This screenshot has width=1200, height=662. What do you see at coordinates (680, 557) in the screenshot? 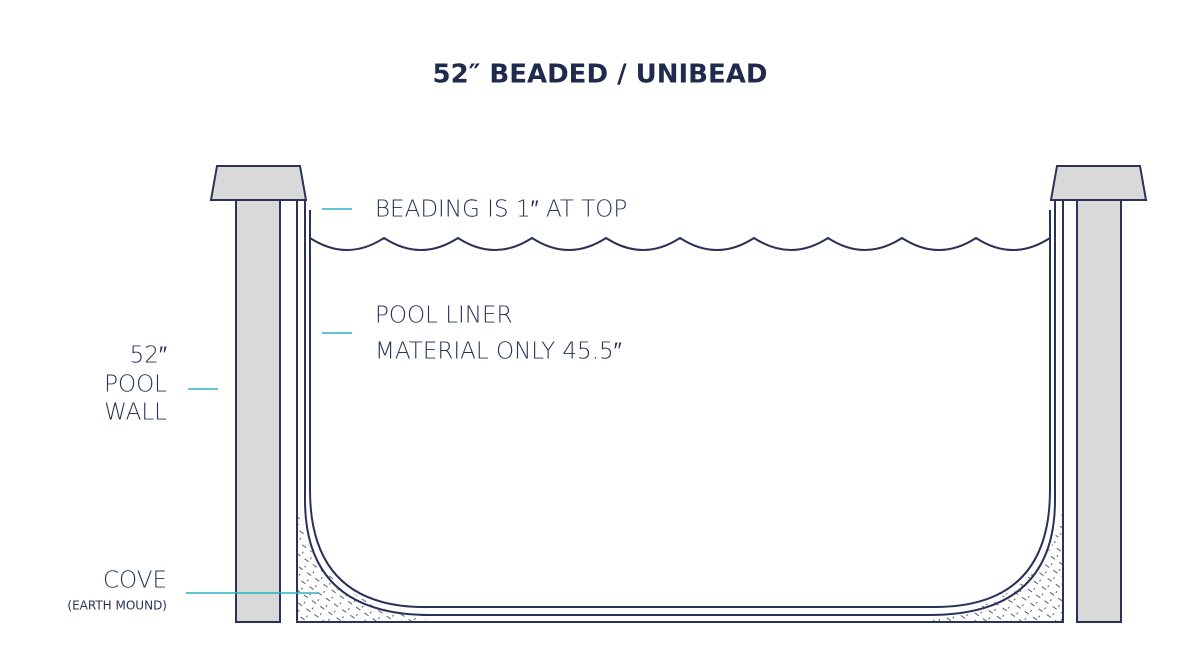
I see `liner-outer` at bounding box center [680, 557].